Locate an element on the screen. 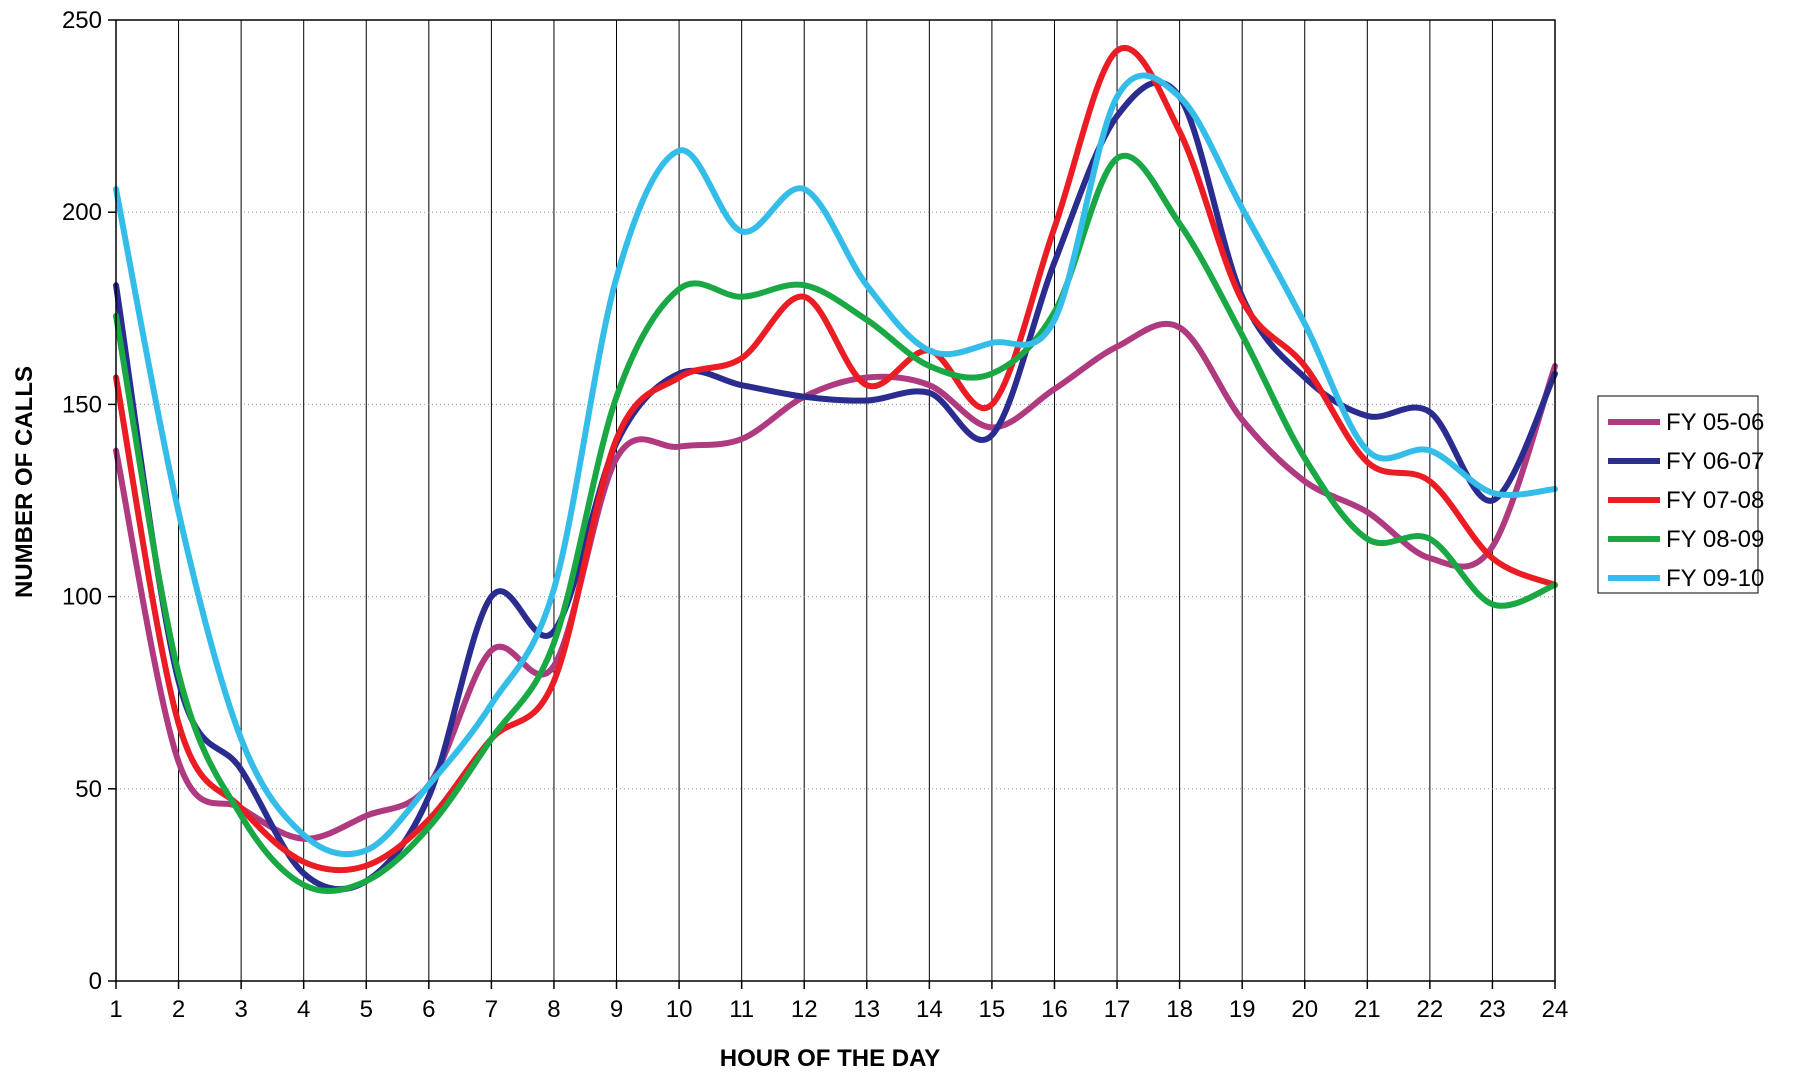 The height and width of the screenshot is (1078, 1793). y-tick-label: 250 is located at coordinates (82, 20).